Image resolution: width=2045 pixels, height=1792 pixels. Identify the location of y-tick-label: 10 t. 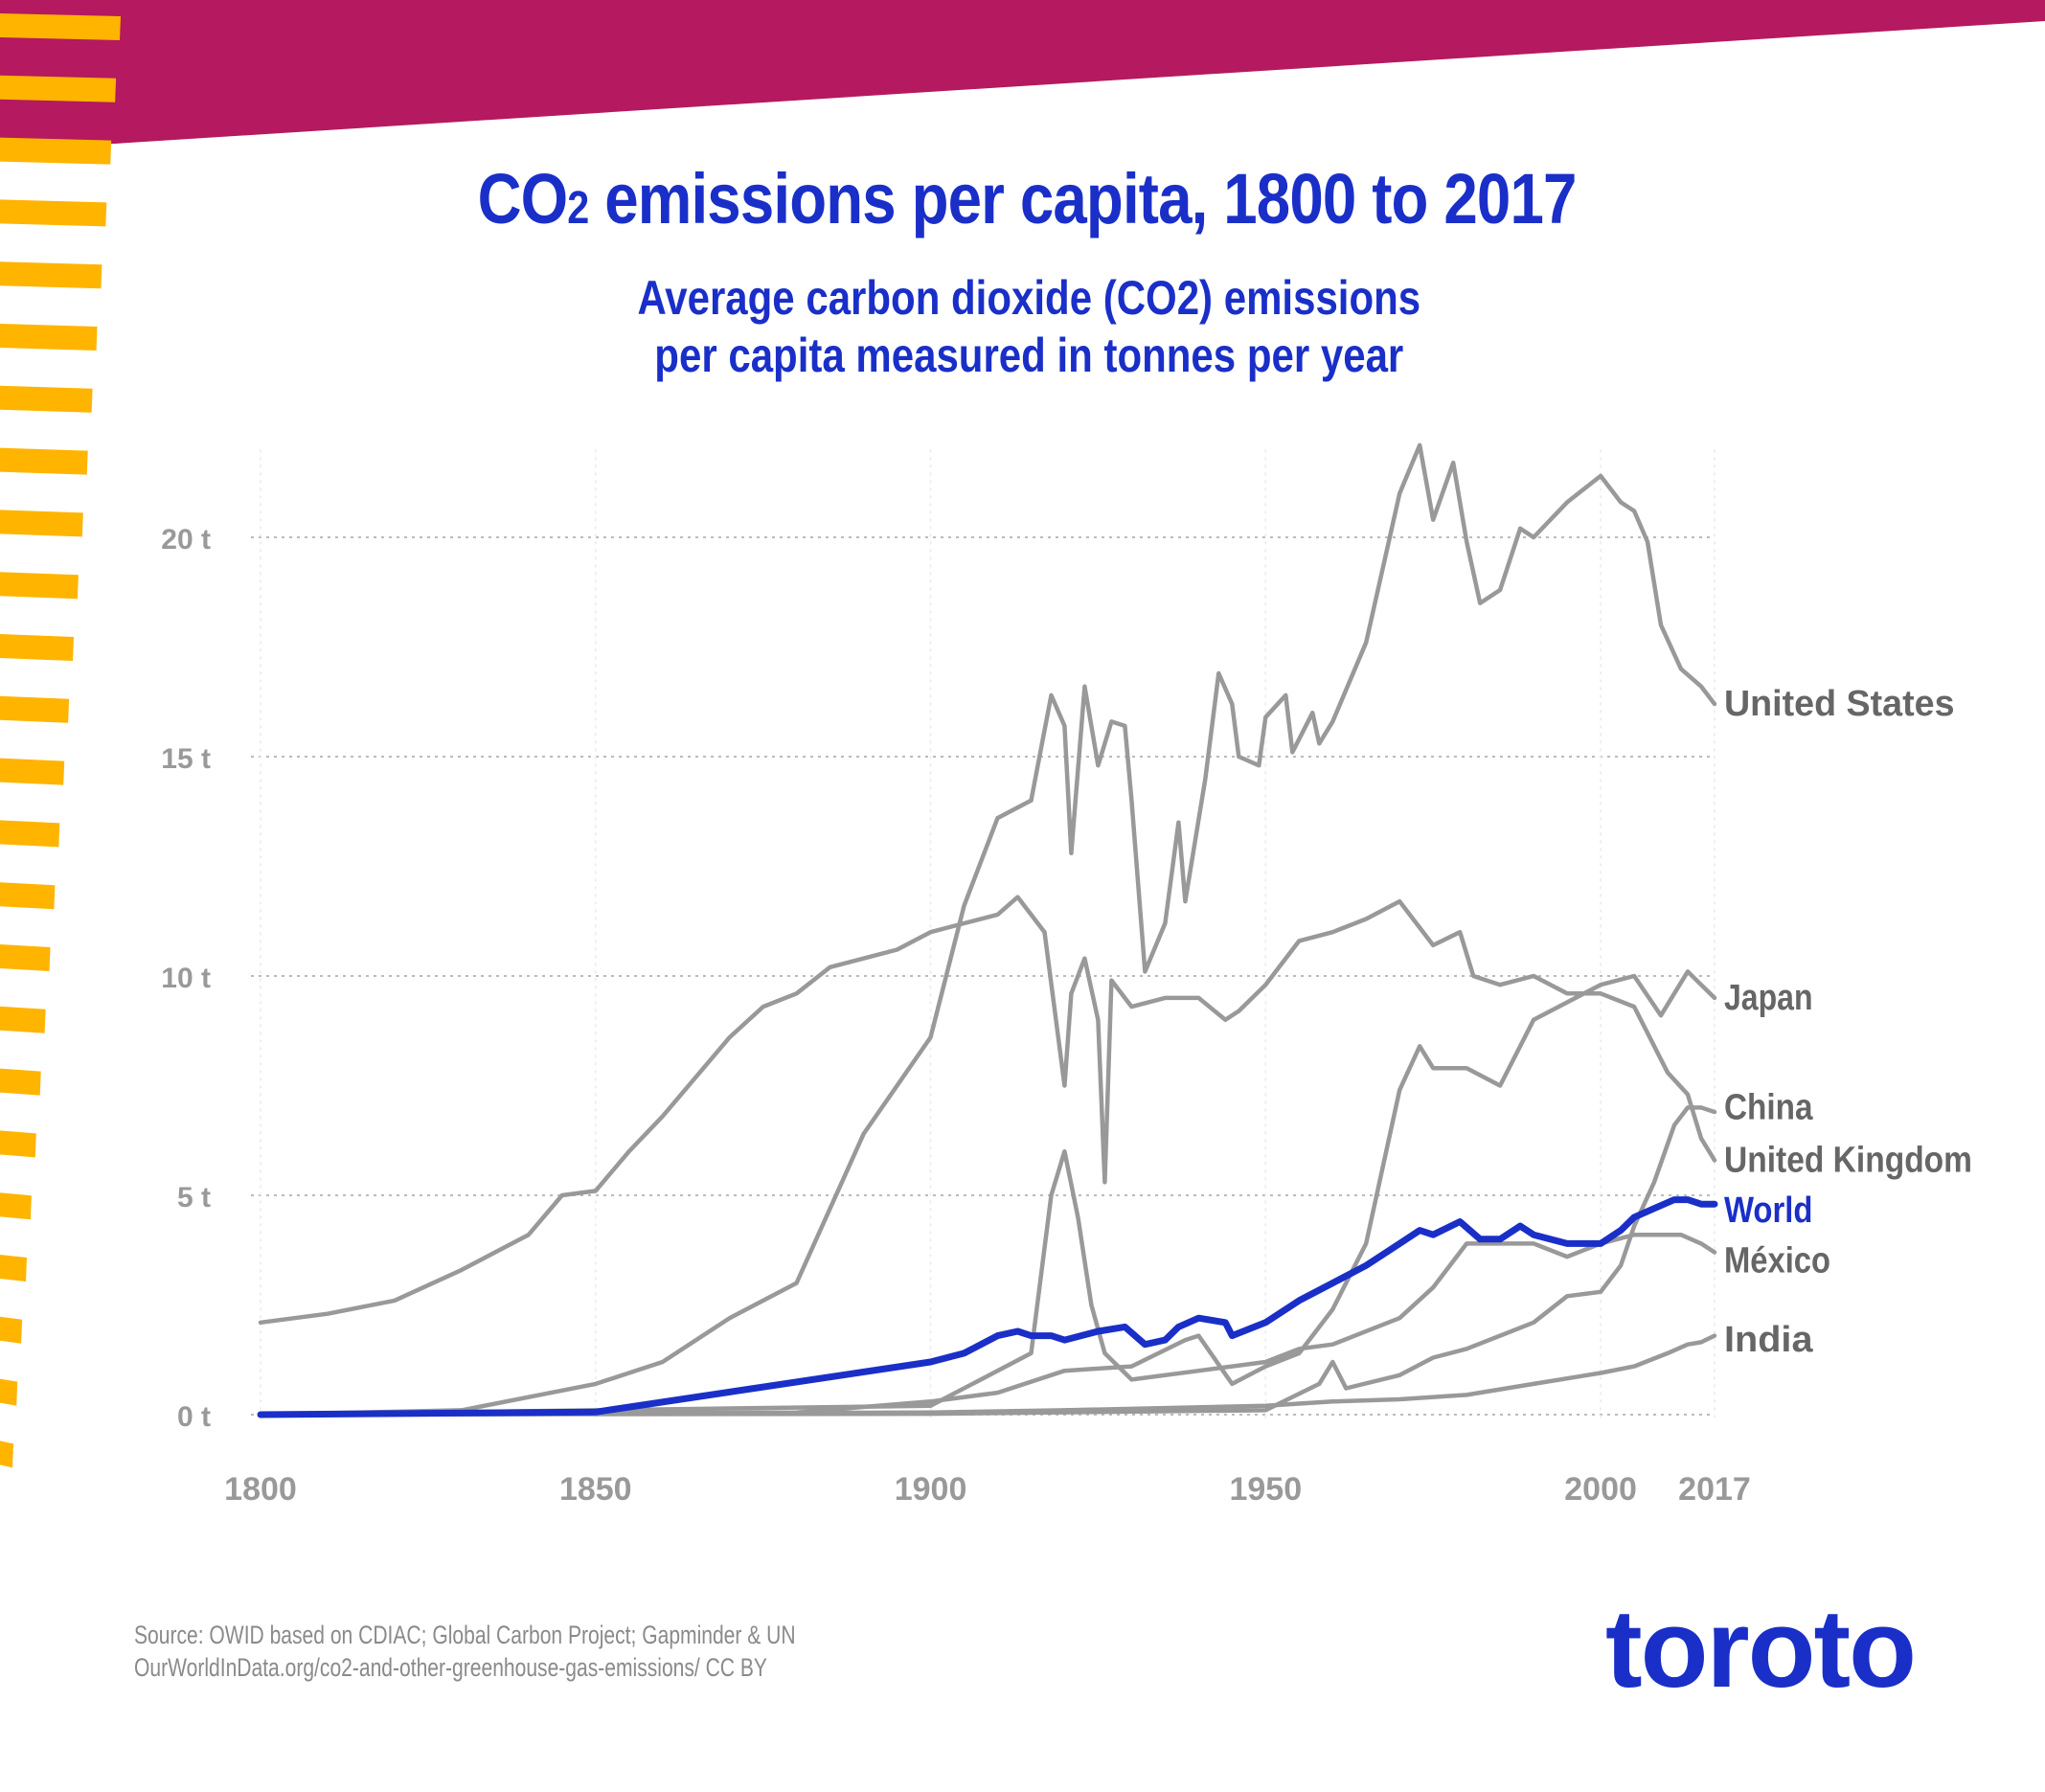
(186, 978).